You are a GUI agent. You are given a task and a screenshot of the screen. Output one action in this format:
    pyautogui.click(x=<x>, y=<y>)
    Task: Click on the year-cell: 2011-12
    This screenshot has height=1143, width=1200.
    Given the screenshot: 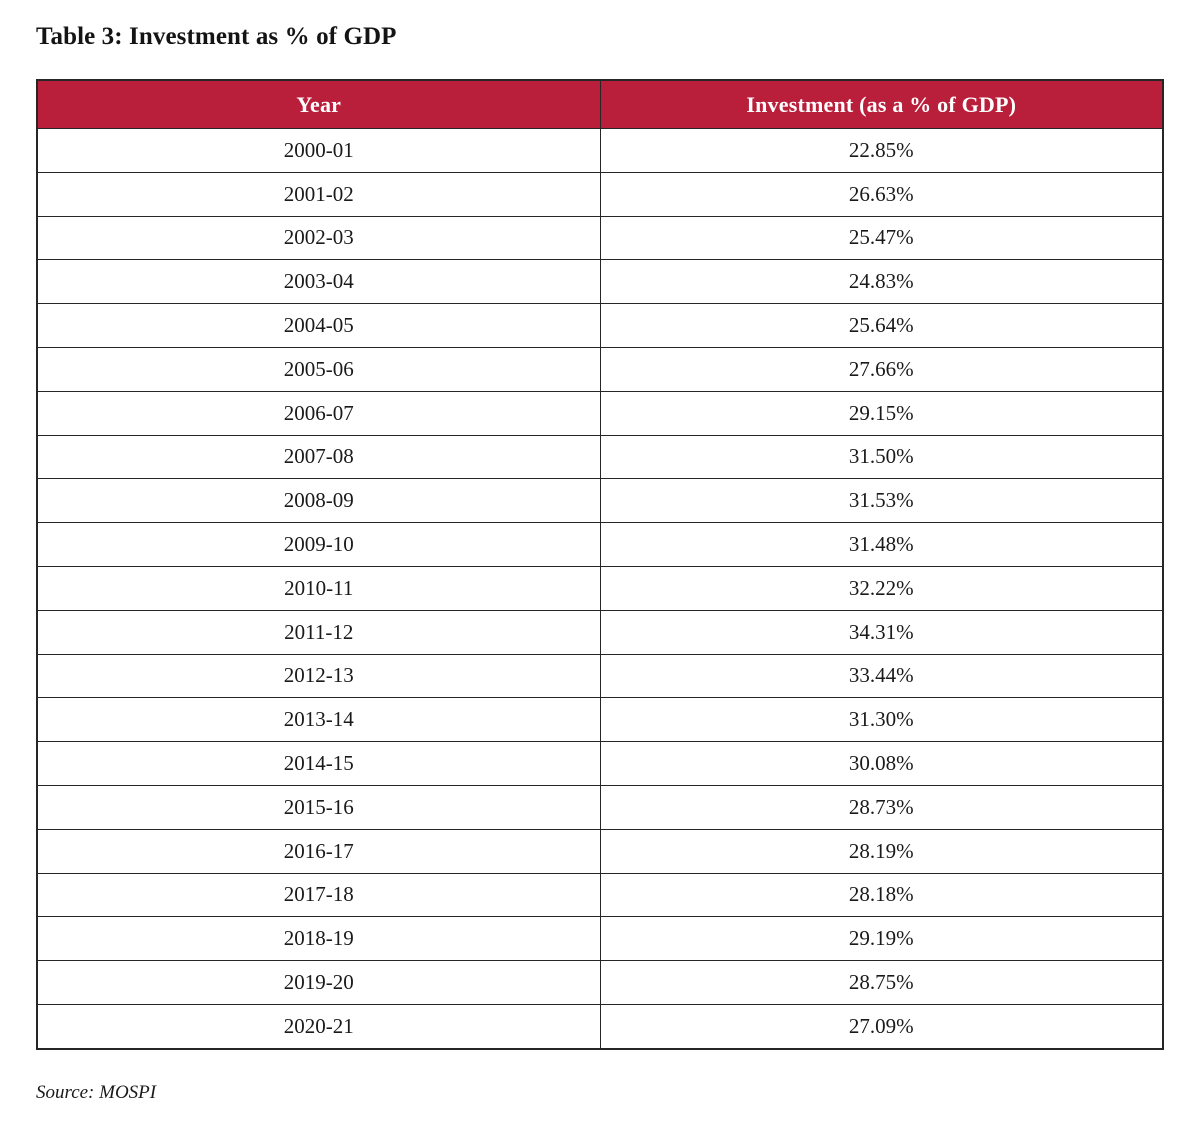 What is the action you would take?
    pyautogui.click(x=318, y=632)
    